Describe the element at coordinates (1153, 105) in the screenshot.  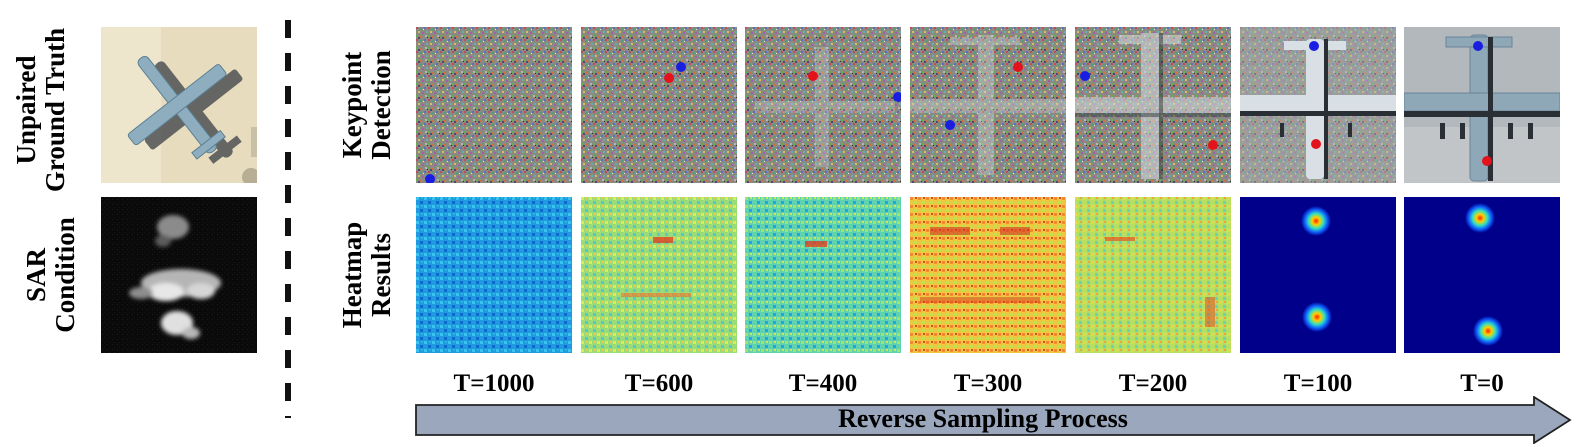
I see `keypoint-panel-t200` at that location.